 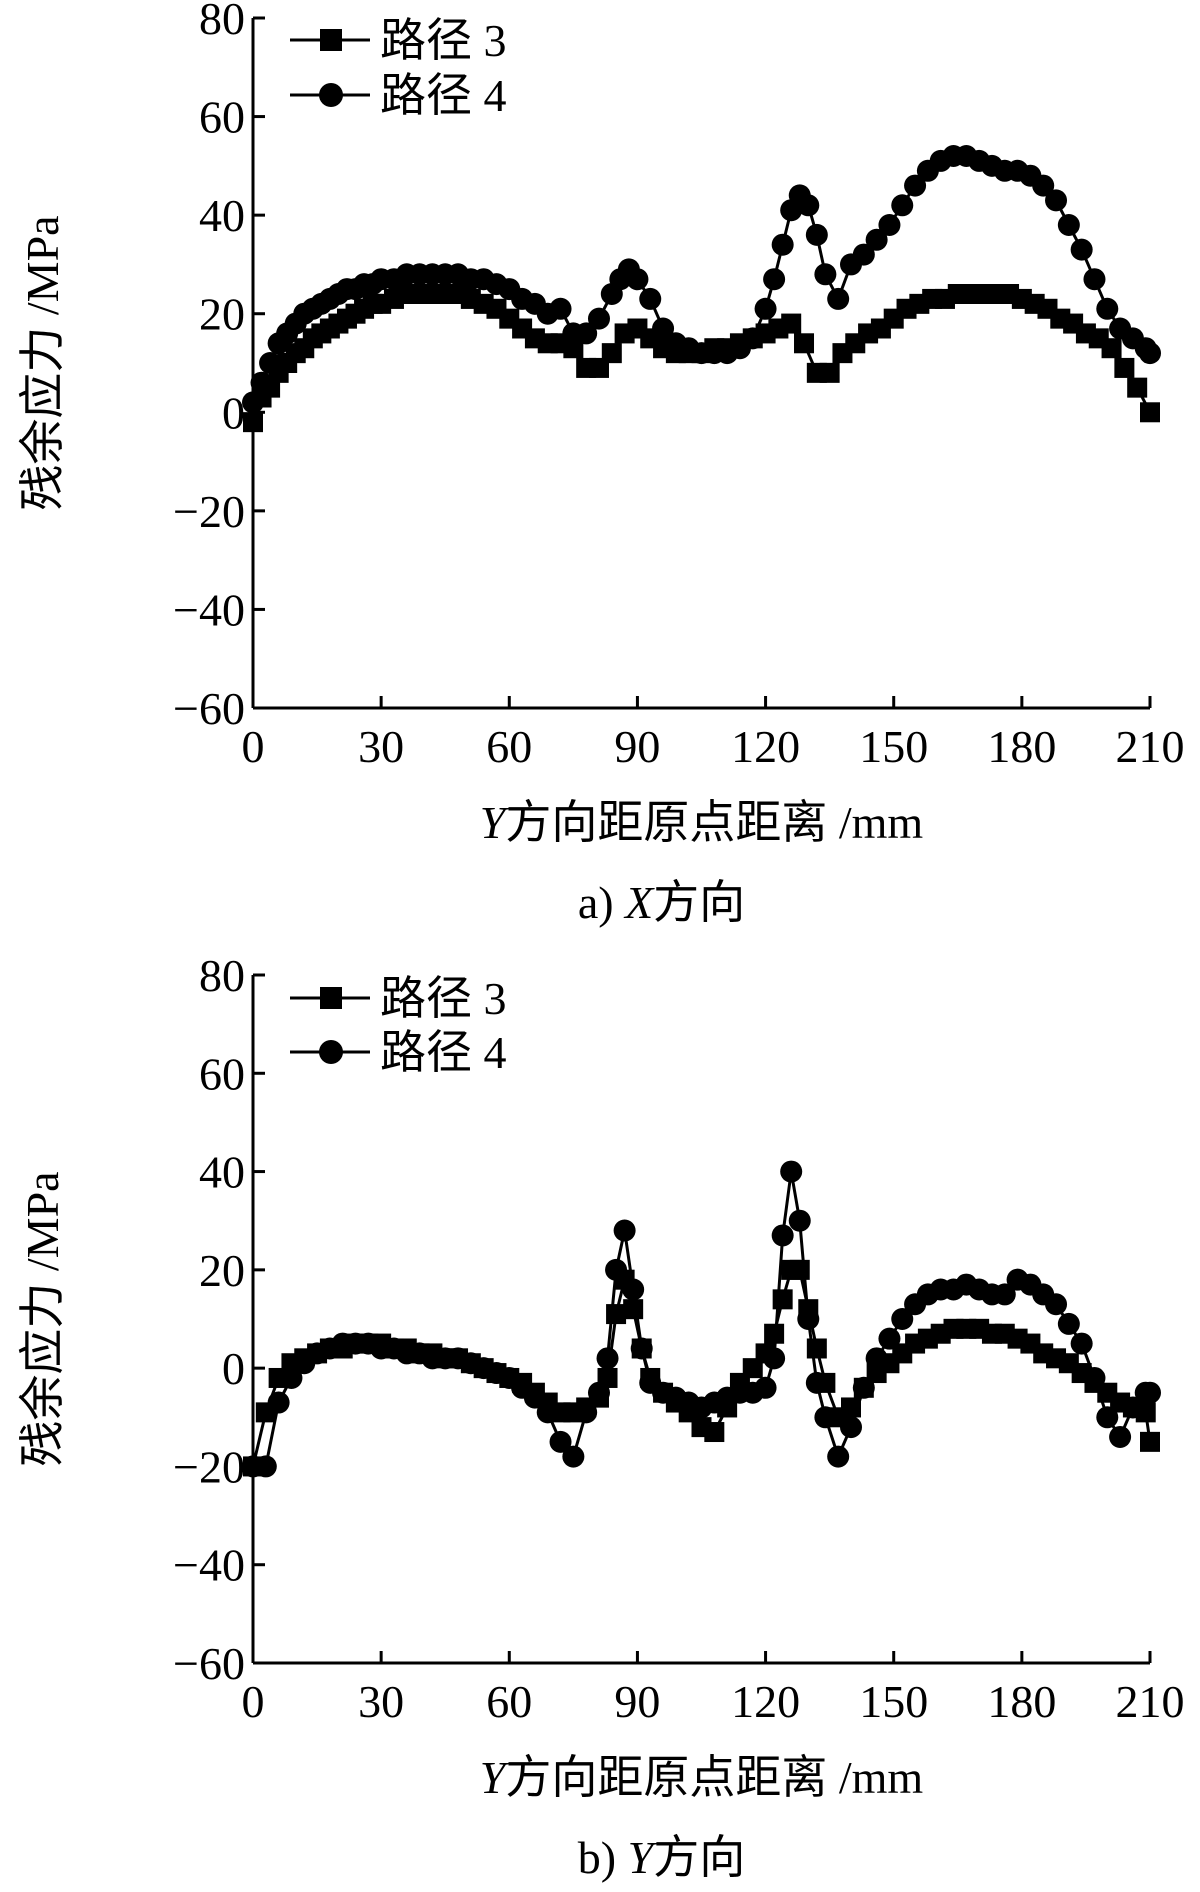 What do you see at coordinates (398, 68) in the screenshot?
I see `legend: 路径 3路径 4` at bounding box center [398, 68].